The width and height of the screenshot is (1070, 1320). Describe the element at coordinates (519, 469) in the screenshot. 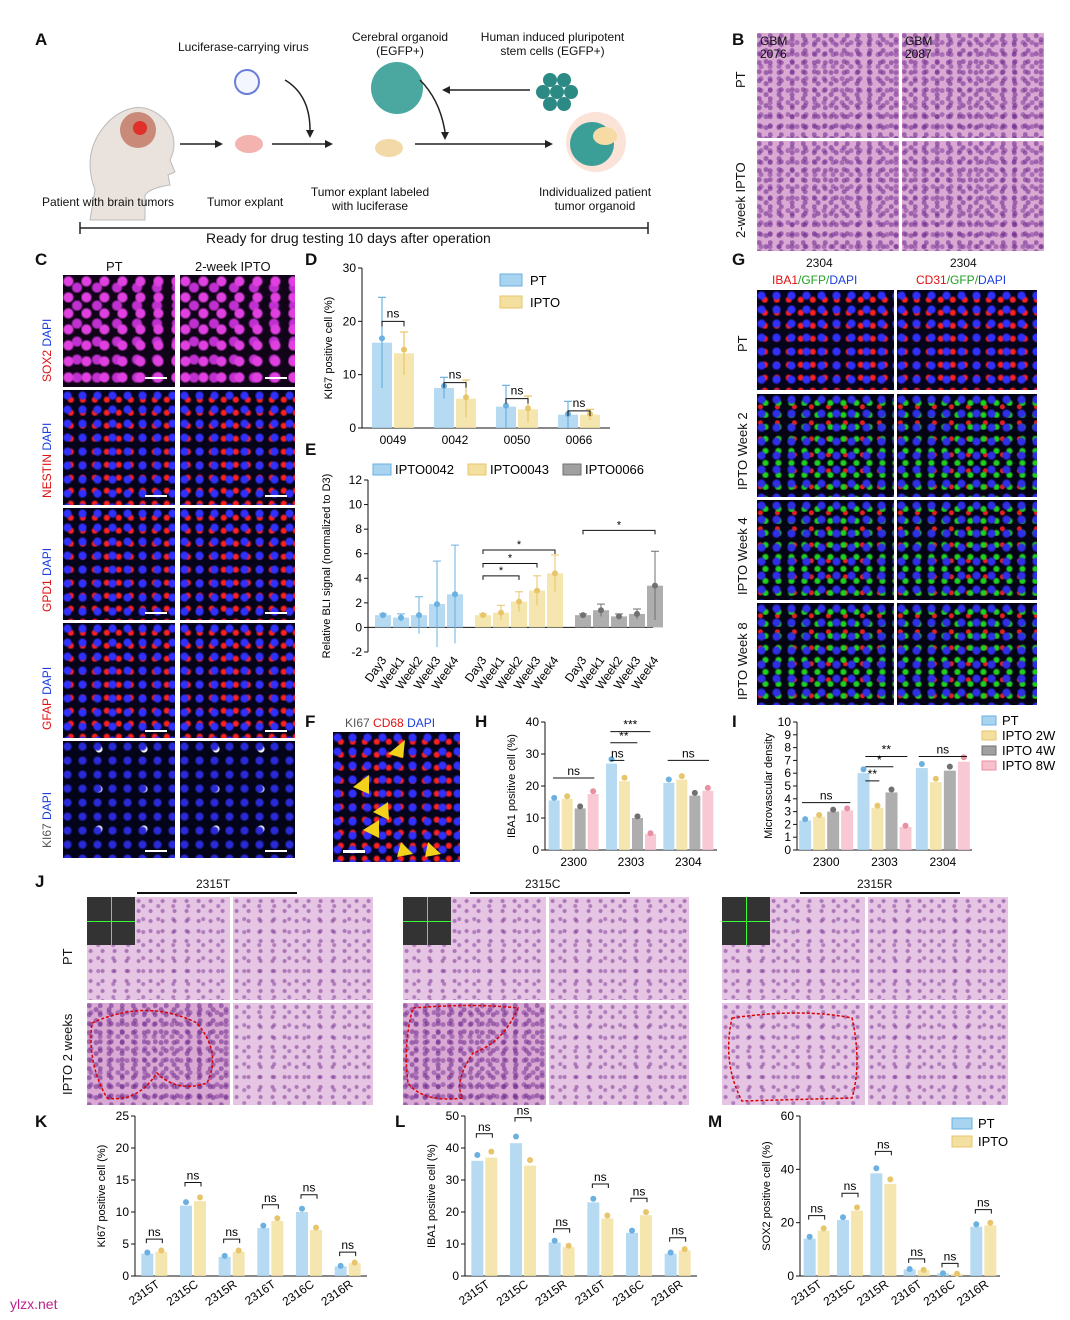

I see `legend-label: IPTO0043` at that location.